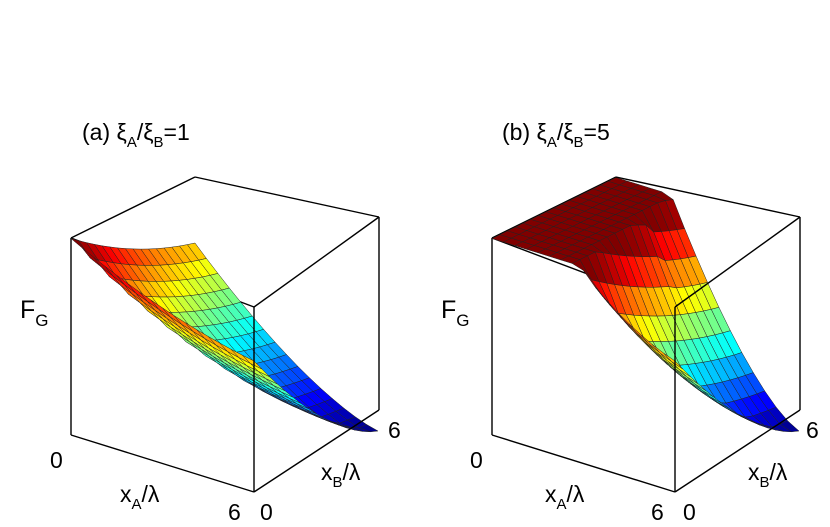 This screenshot has width=830, height=527. Describe the element at coordinates (136, 135) in the screenshot. I see `panel-title: (a) ξA/ξB=1` at that location.